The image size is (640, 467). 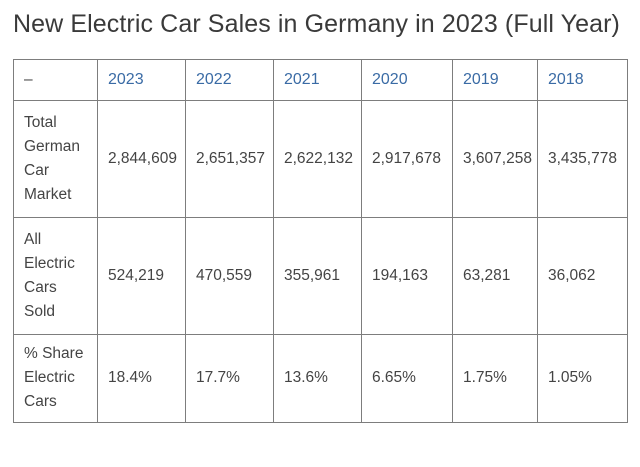 What do you see at coordinates (582, 275) in the screenshot?
I see `data-cell: 36,062` at bounding box center [582, 275].